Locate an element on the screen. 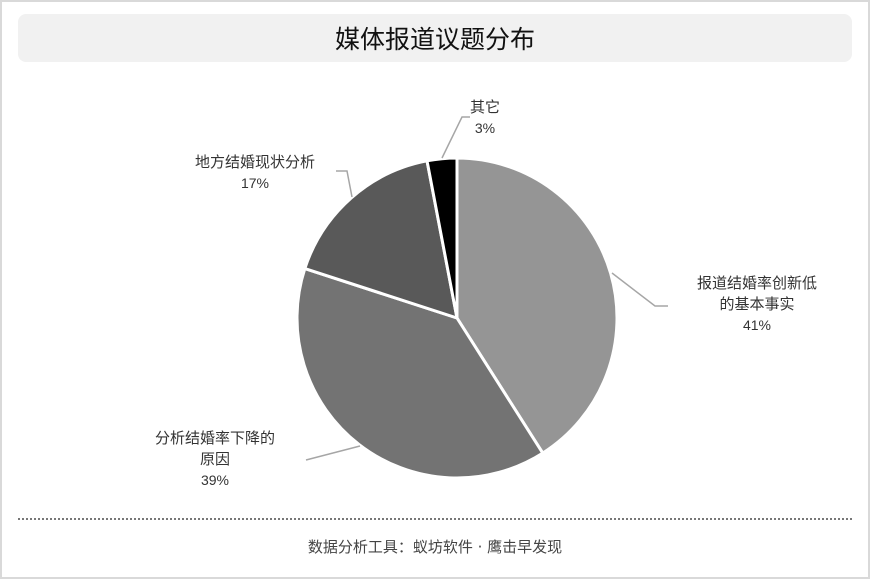 This screenshot has height=579, width=870. label-text: 报道结婚率创新低 is located at coordinates (756, 283).